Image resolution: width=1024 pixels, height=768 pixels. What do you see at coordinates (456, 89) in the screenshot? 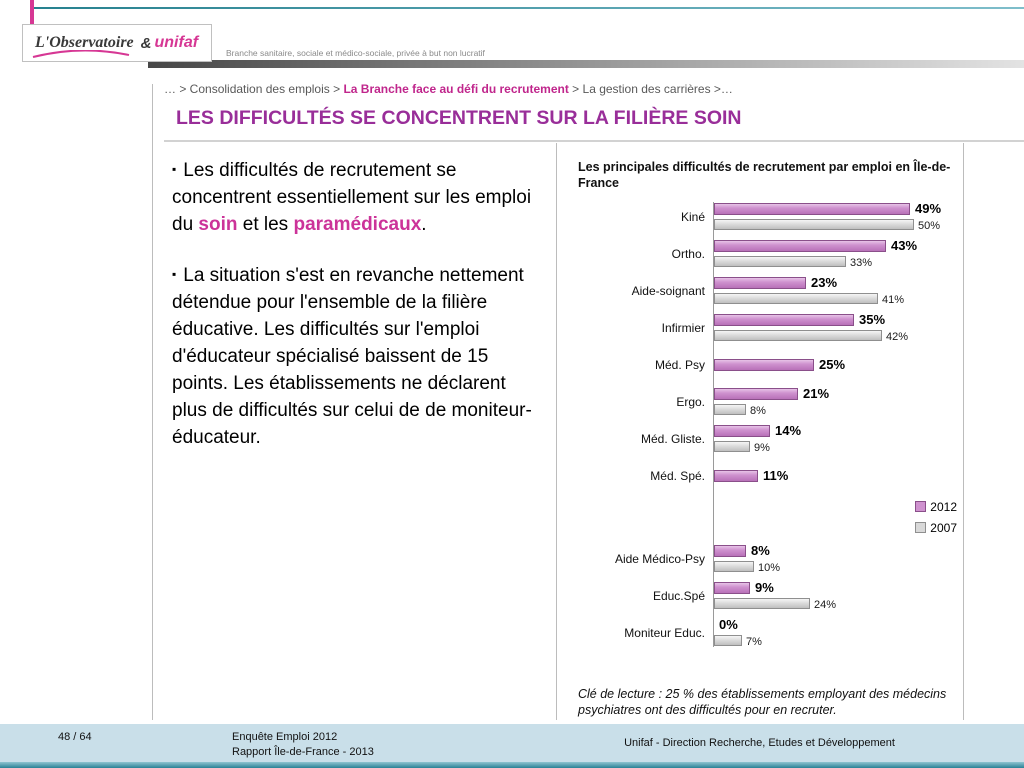
I see `breadcrumb-current: La Branche face au défi du recrutement` at bounding box center [456, 89].